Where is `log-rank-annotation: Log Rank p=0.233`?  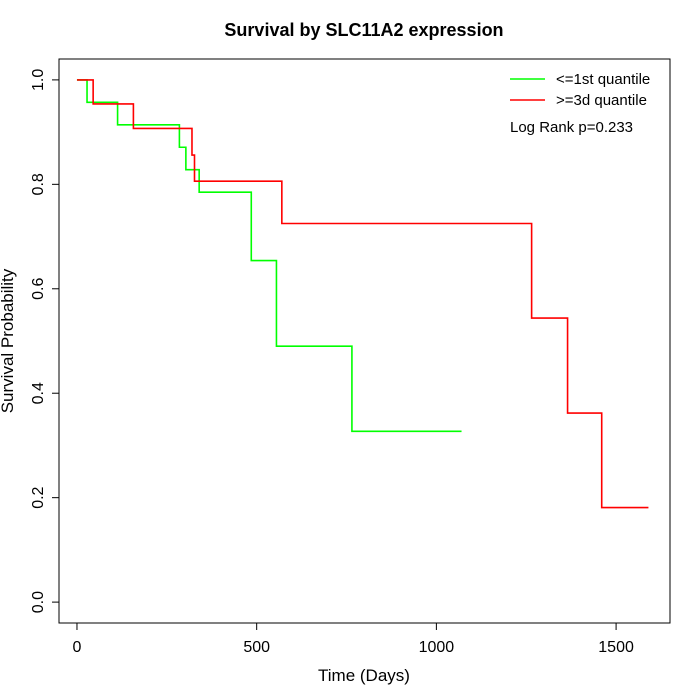
log-rank-annotation: Log Rank p=0.233 is located at coordinates (571, 127).